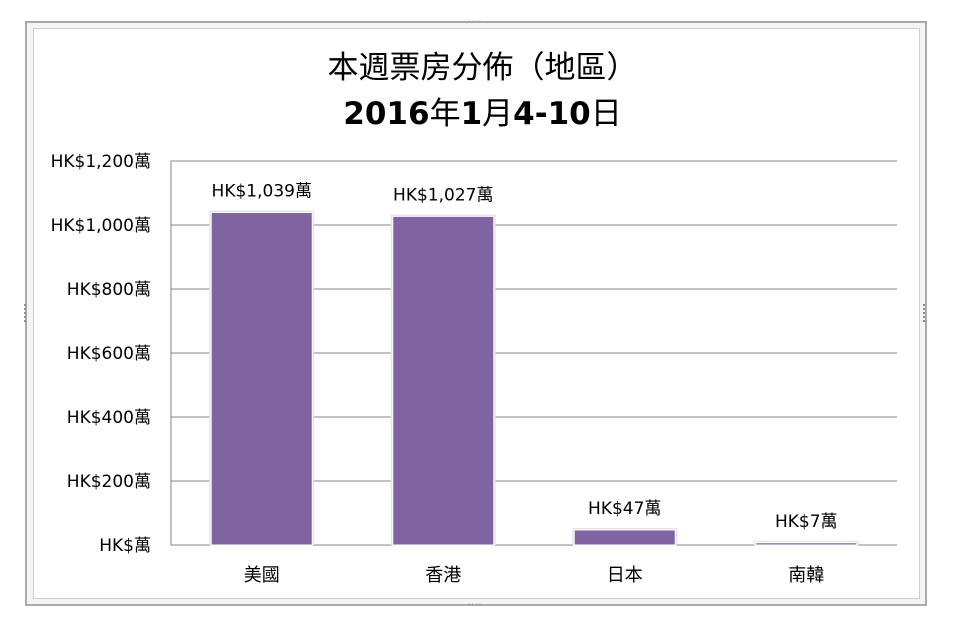 Image resolution: width=965 pixels, height=636 pixels. Describe the element at coordinates (125, 546) in the screenshot. I see `y-tick-label: HK$萬` at that location.